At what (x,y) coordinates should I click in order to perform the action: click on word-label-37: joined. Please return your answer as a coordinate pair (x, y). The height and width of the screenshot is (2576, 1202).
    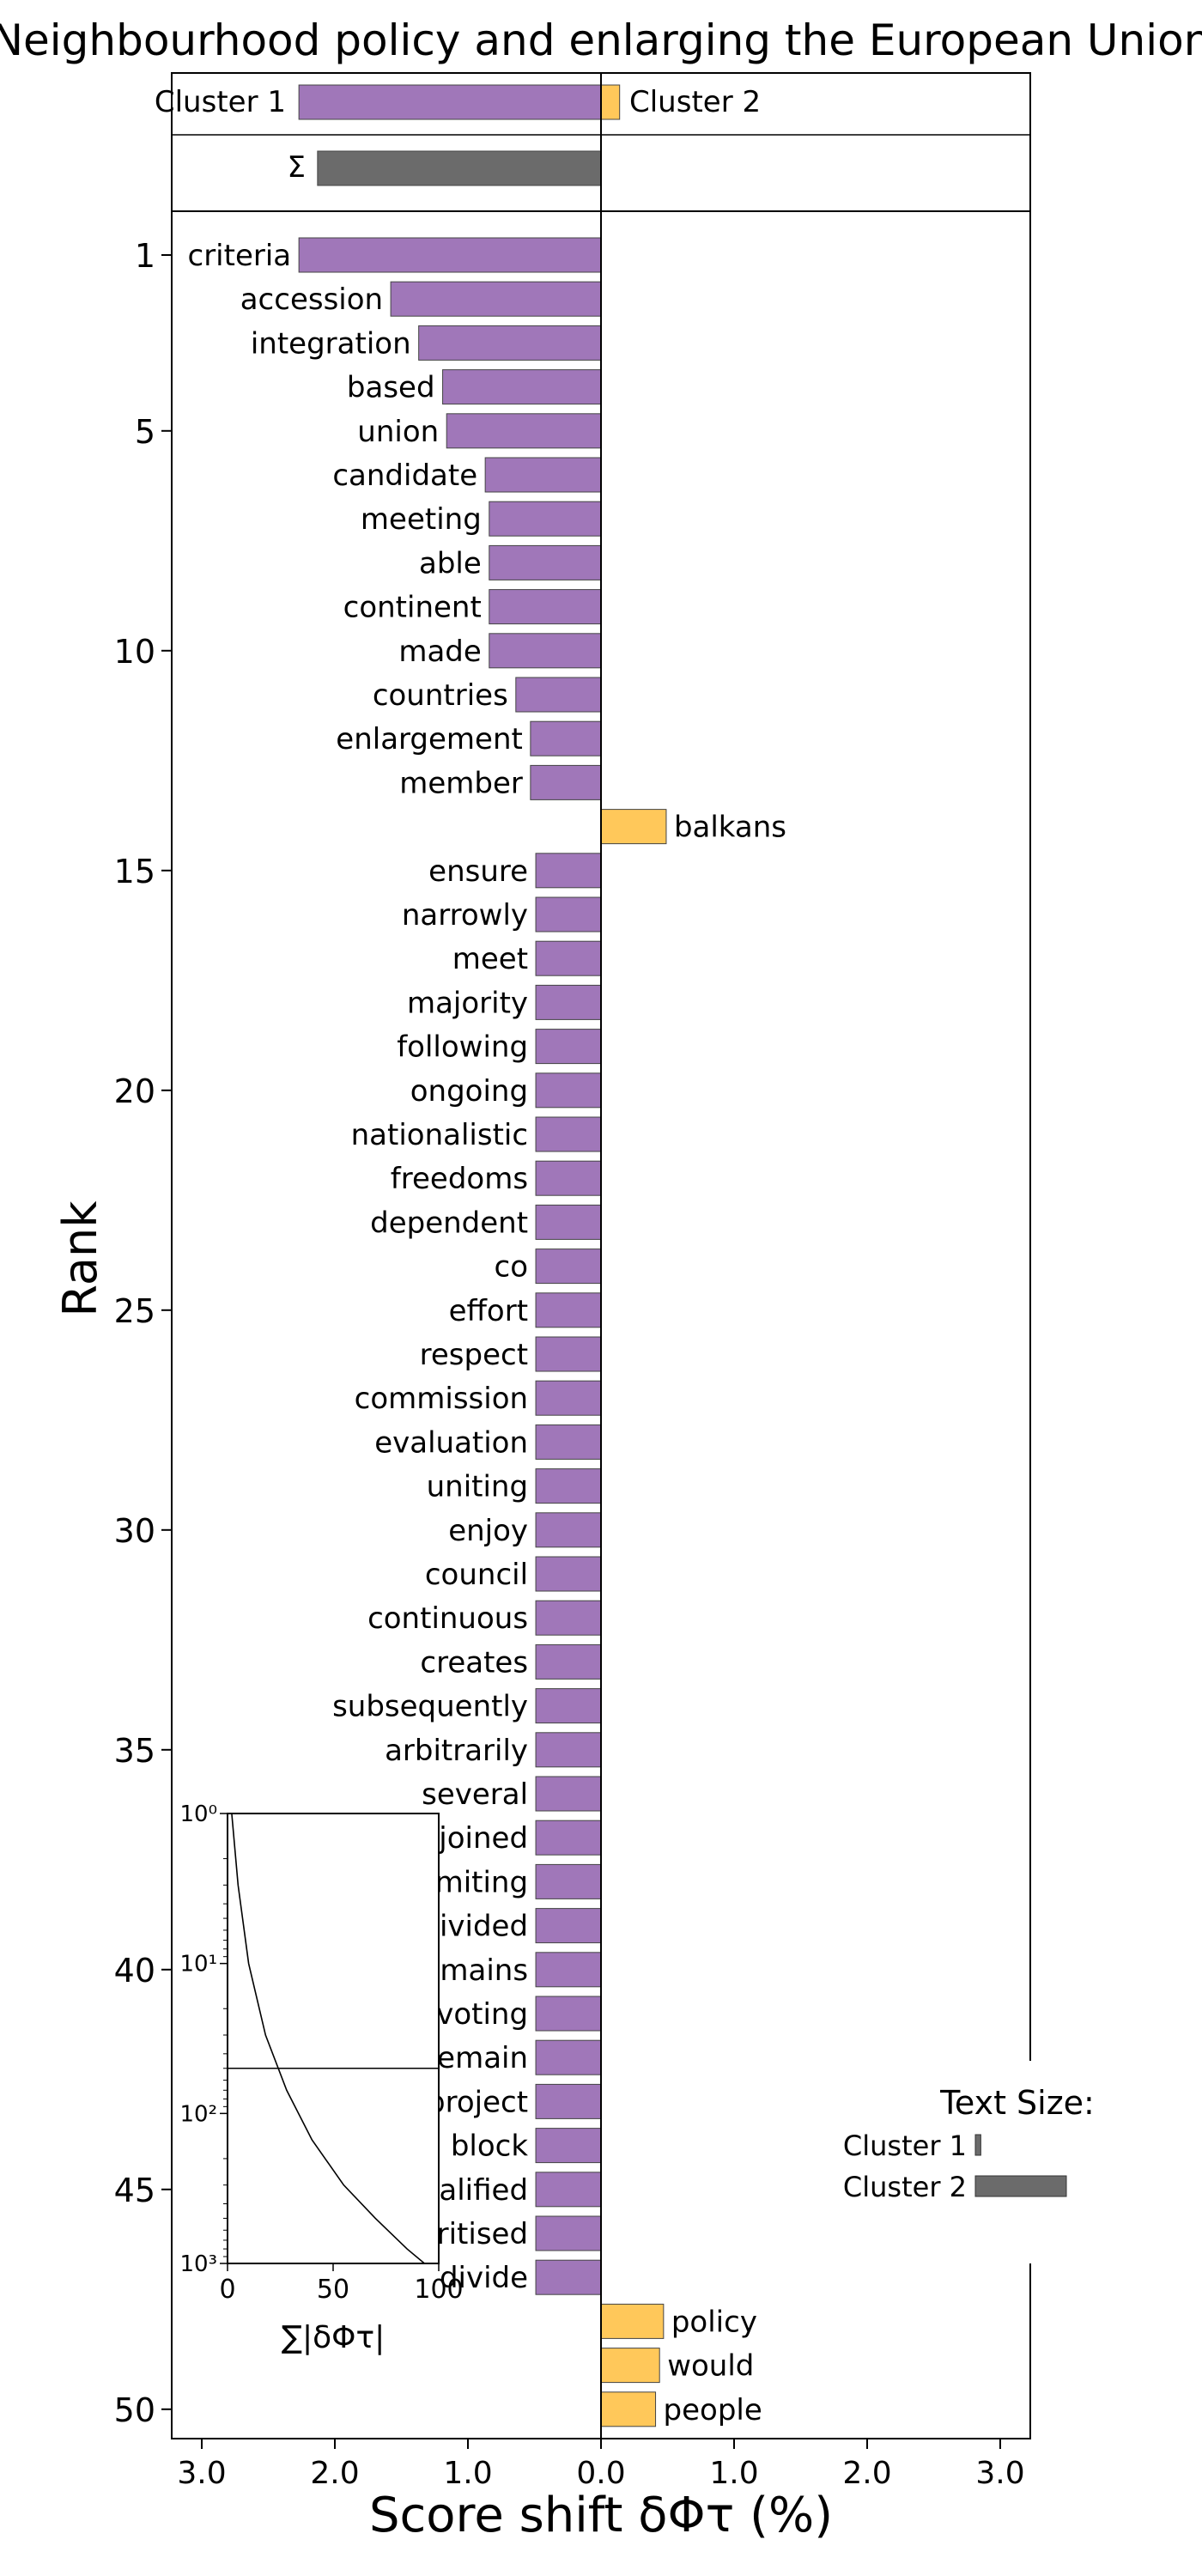
    Looking at the image, I should click on (483, 1838).